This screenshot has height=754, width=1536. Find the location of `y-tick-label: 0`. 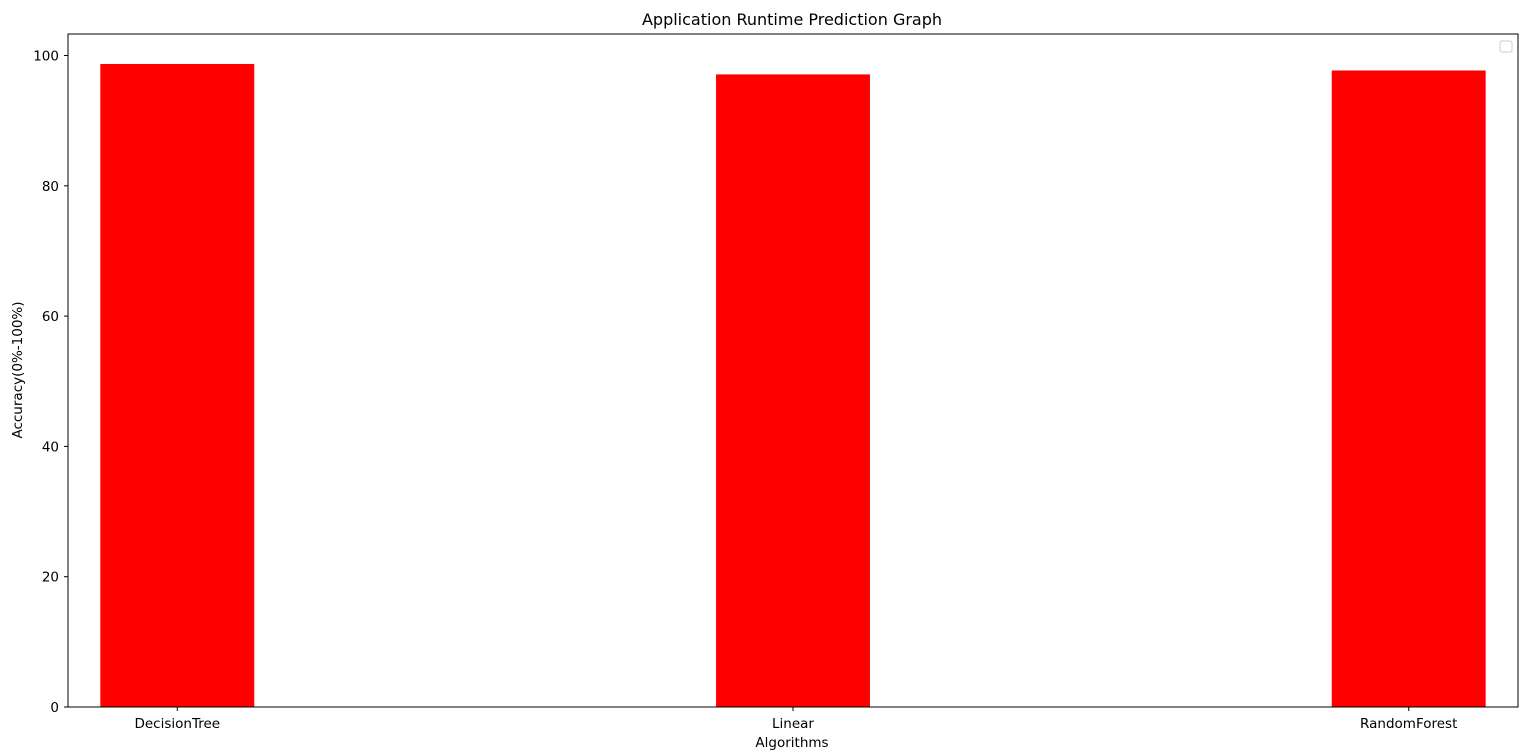

y-tick-label: 0 is located at coordinates (54, 708).